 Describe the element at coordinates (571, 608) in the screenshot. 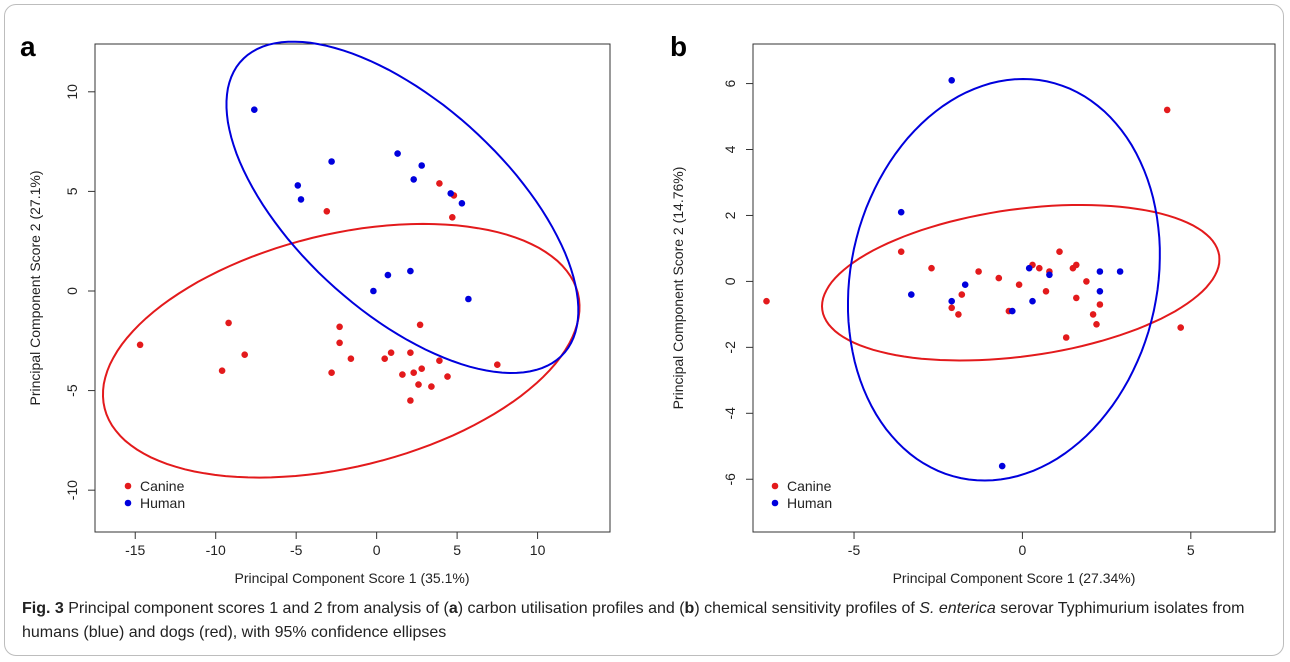

I see `caption-text: ) carbon utilisation profiles and (` at that location.